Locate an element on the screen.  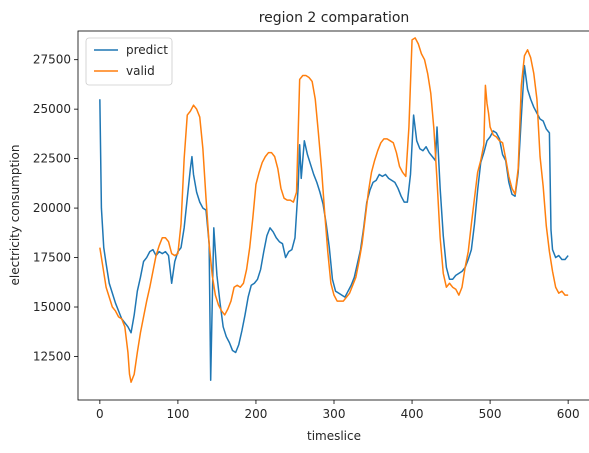
legend-label-valid: valid is located at coordinates (140, 71).